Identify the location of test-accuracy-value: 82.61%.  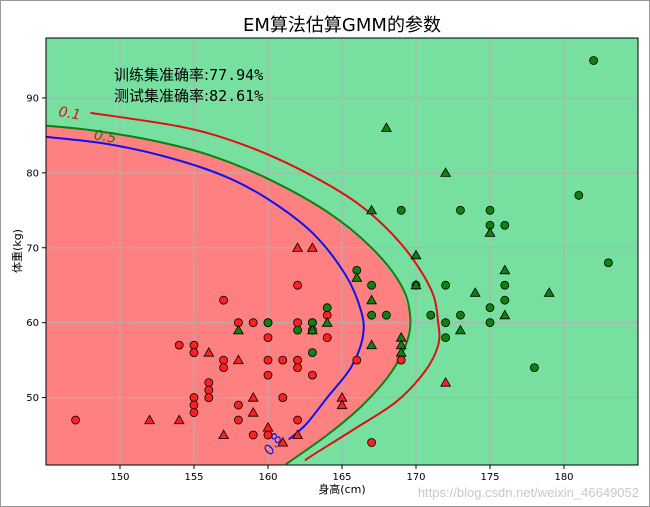
(236, 96).